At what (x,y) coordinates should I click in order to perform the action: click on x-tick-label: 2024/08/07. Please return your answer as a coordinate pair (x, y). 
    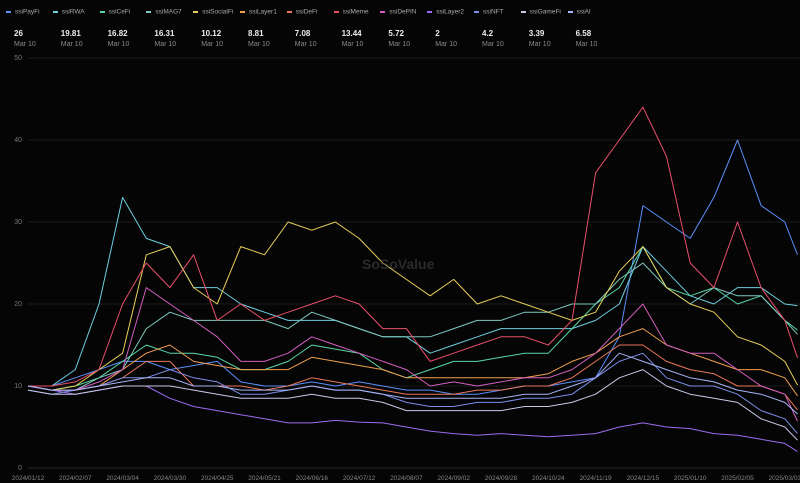
    Looking at the image, I should click on (406, 478).